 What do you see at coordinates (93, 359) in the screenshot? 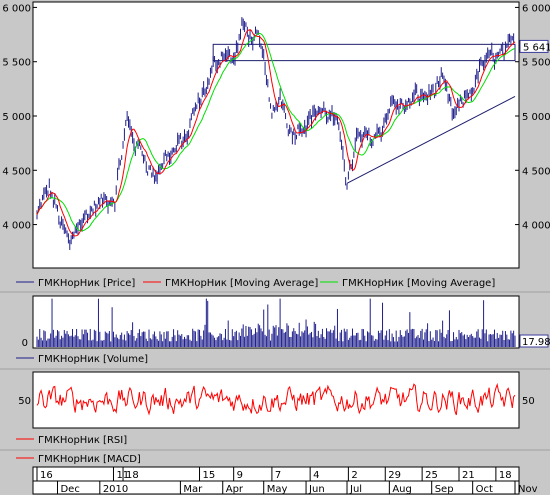
I see `legend-volume-label: ГМКНорНик [Volume]` at bounding box center [93, 359].